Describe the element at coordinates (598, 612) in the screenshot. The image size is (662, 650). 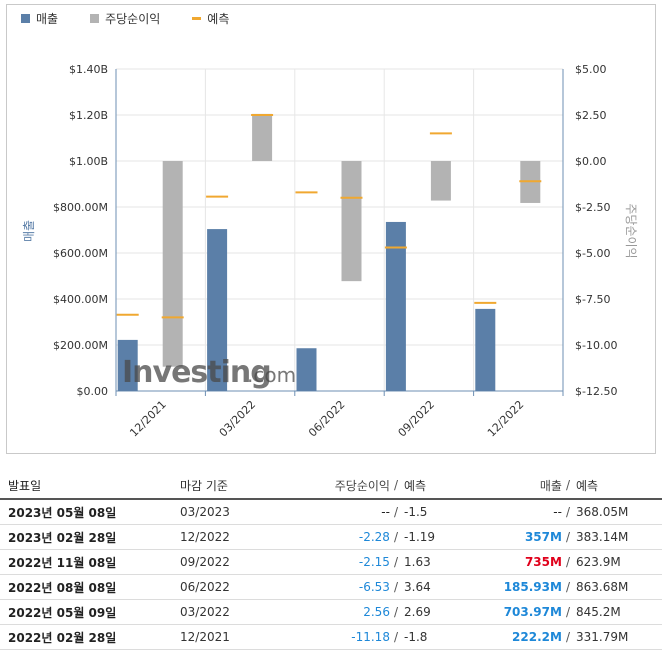
I see `row-revenue-forecast: 845.2M` at that location.